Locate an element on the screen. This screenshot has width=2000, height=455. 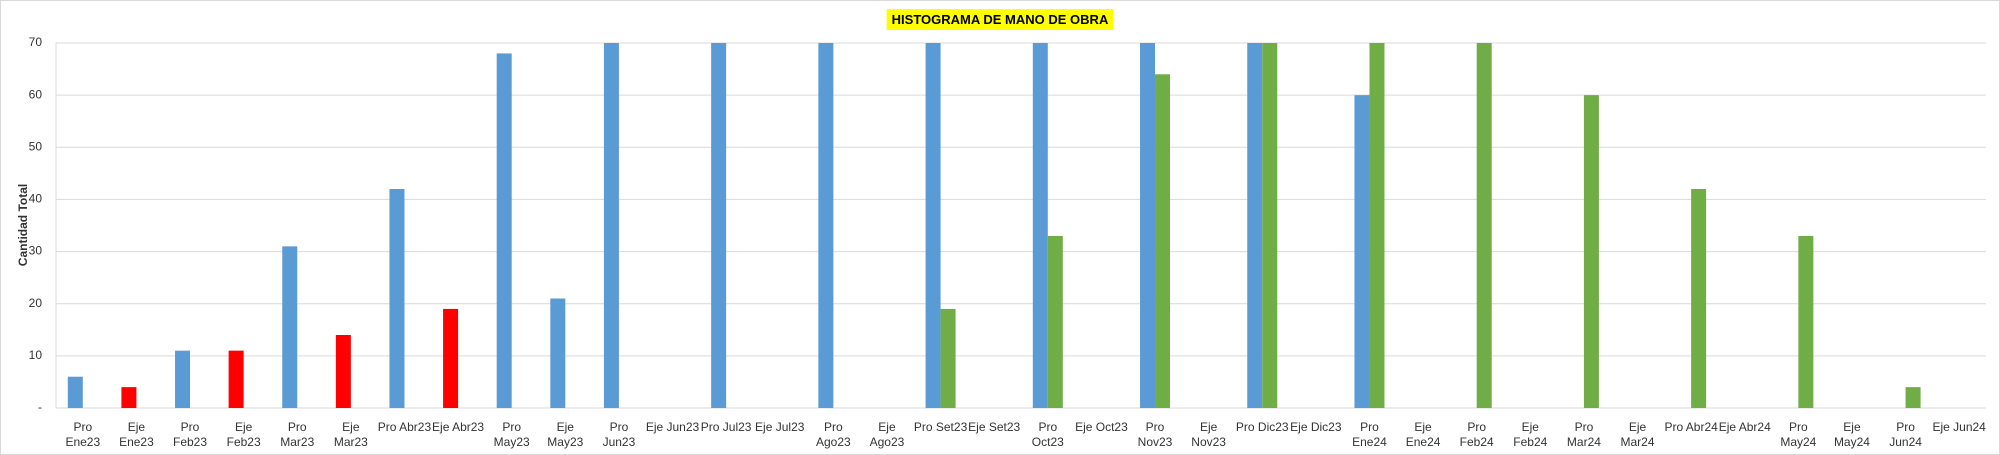
x-tick-label: Pro Feb23 is located at coordinates (190, 434).